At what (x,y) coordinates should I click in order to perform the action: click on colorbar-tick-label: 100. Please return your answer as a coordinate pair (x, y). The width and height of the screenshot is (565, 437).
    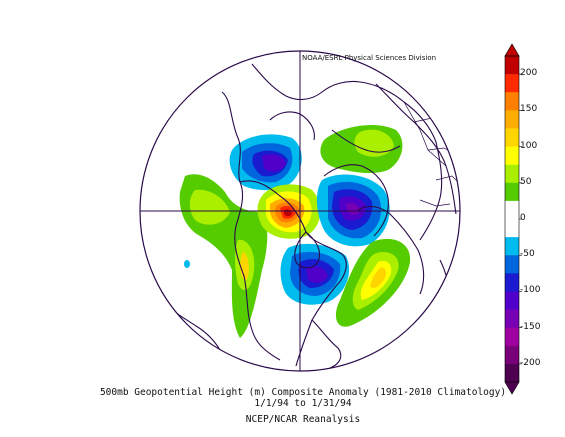
    Looking at the image, I should click on (529, 145).